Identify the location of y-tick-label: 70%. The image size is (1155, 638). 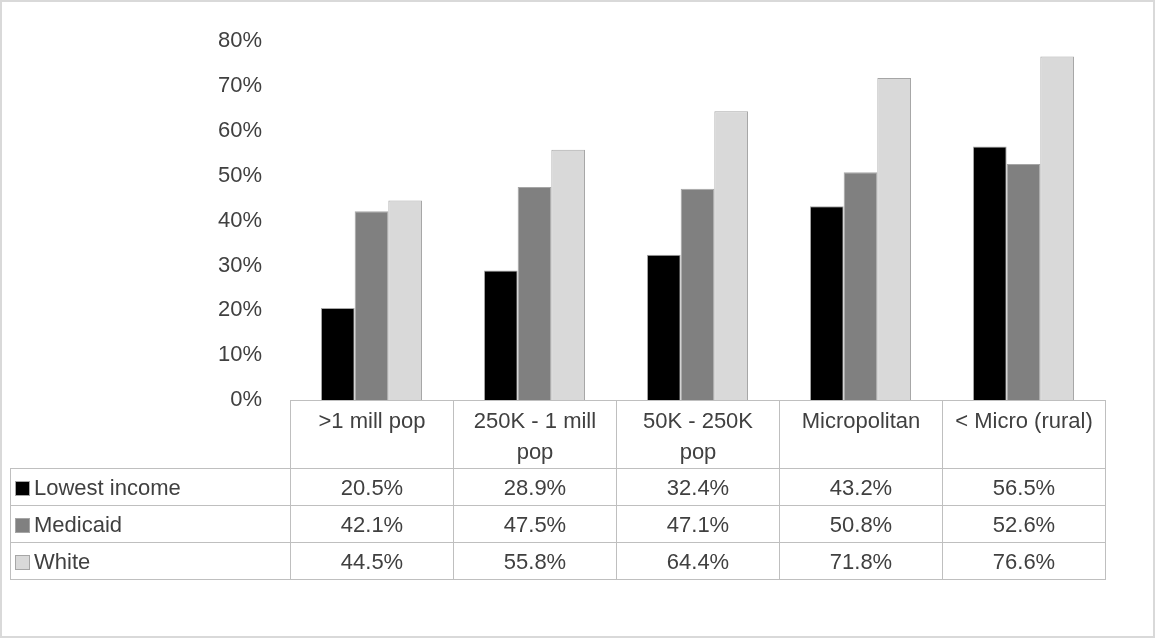
(239, 85).